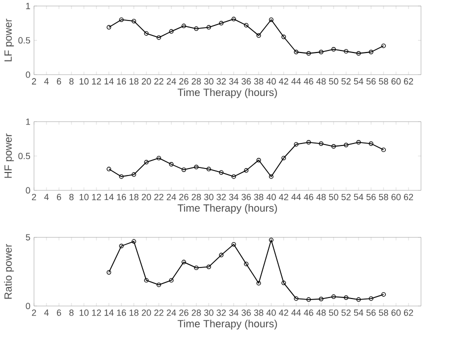 Image resolution: width=474 pixels, height=347 pixels. Describe the element at coordinates (28, 190) in the screenshot. I see `y-tick-label: 0` at that location.